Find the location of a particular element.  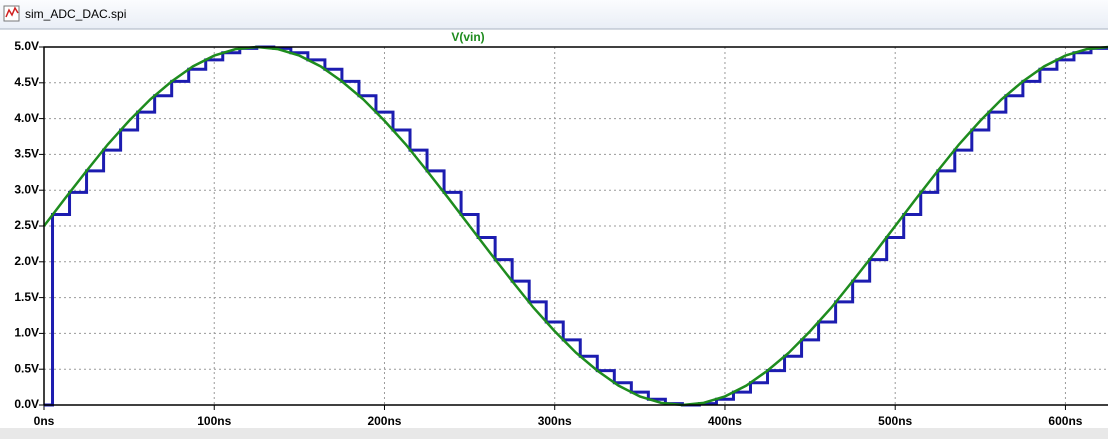

y-tick-label: 2.5V is located at coordinates (26, 225).